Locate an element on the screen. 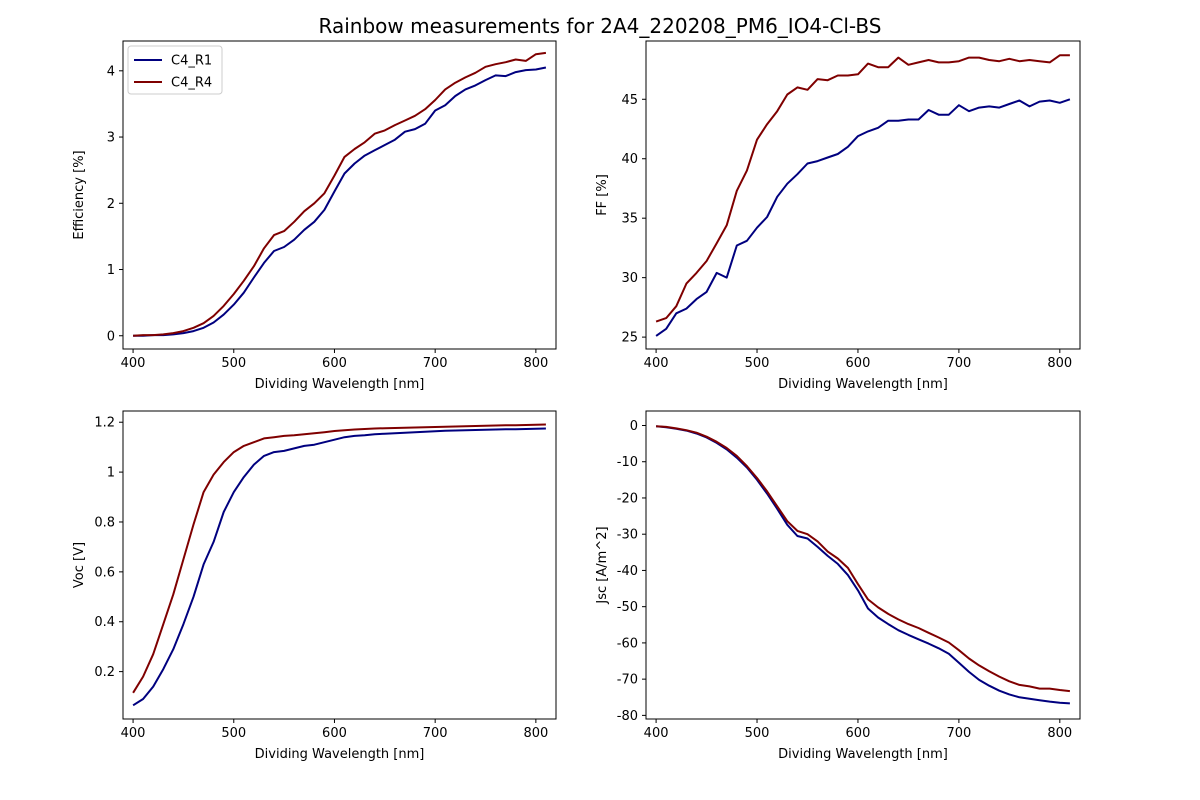 This screenshot has width=1200, height=800. y-tick-label: 0.6 is located at coordinates (104, 572).